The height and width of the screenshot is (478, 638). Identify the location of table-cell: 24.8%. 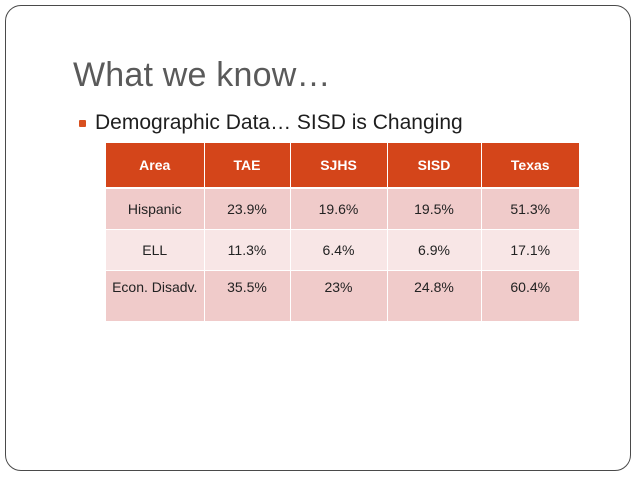
(434, 296).